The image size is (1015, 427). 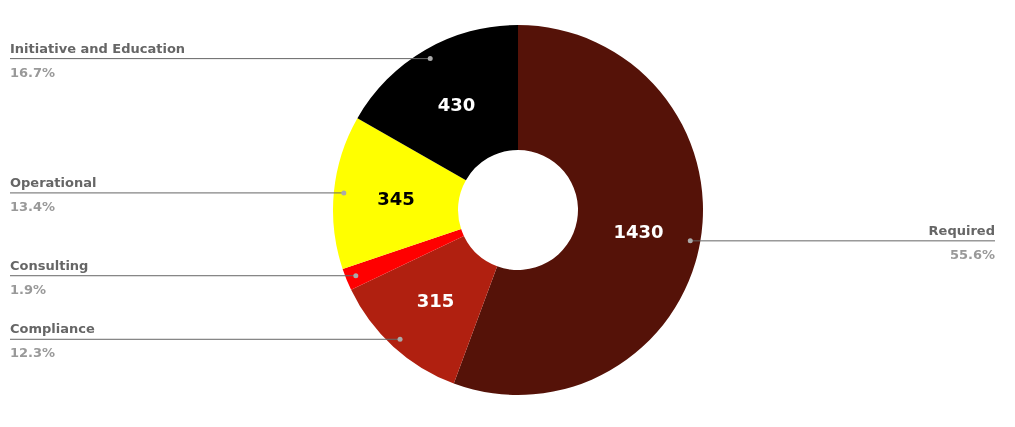 What do you see at coordinates (456, 104) in the screenshot?
I see `data-label: 430` at bounding box center [456, 104].